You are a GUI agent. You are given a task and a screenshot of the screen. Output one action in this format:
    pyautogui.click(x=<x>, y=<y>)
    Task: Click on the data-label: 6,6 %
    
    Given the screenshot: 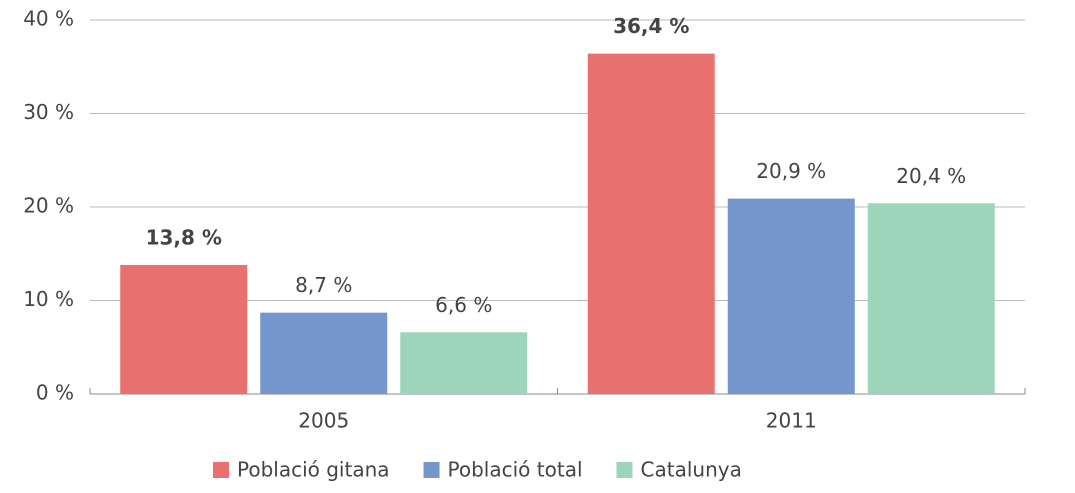 What is the action you would take?
    pyautogui.click(x=463, y=305)
    